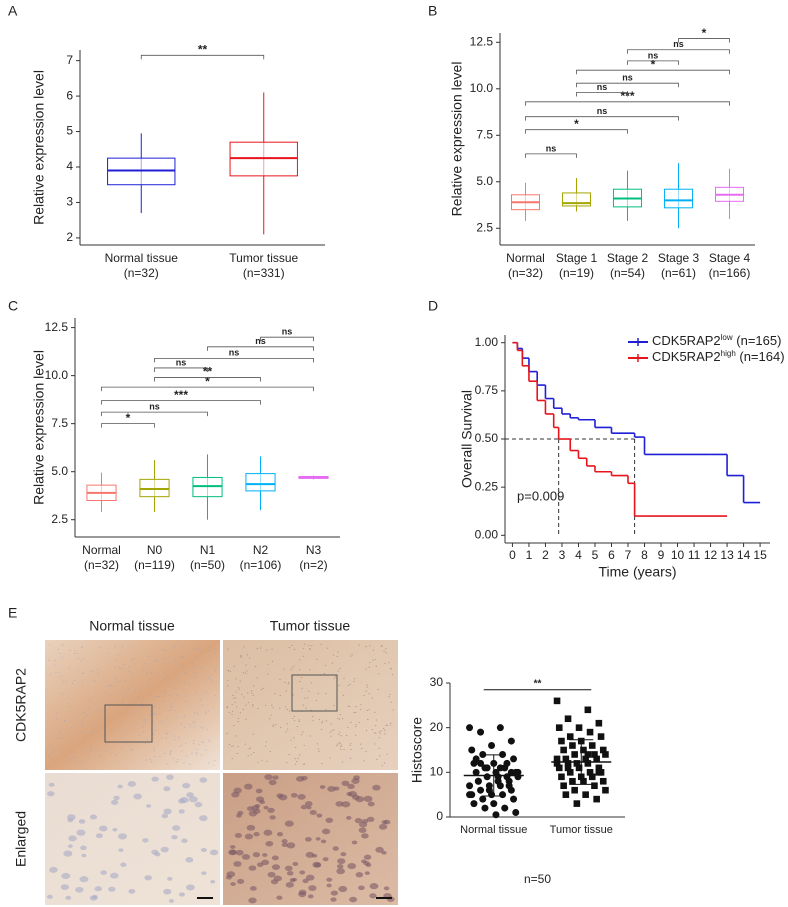 Image resolution: width=788 pixels, height=907 pixels. Describe the element at coordinates (760, 356) in the screenshot. I see `legend-n: (n=164)` at that location.